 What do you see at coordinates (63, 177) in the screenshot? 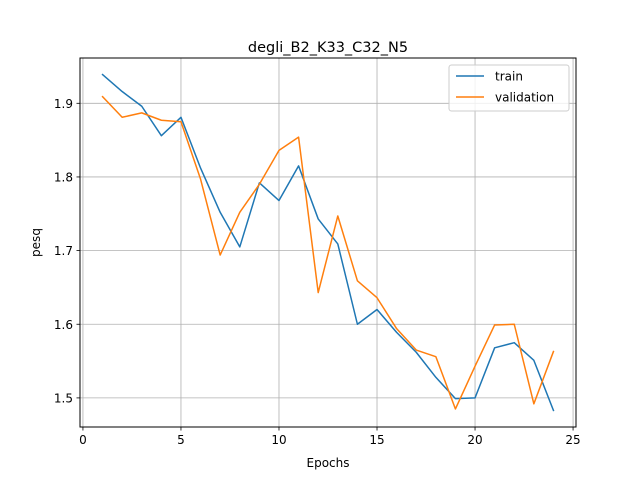
I see `y-tick-label: 1.8` at bounding box center [63, 177].